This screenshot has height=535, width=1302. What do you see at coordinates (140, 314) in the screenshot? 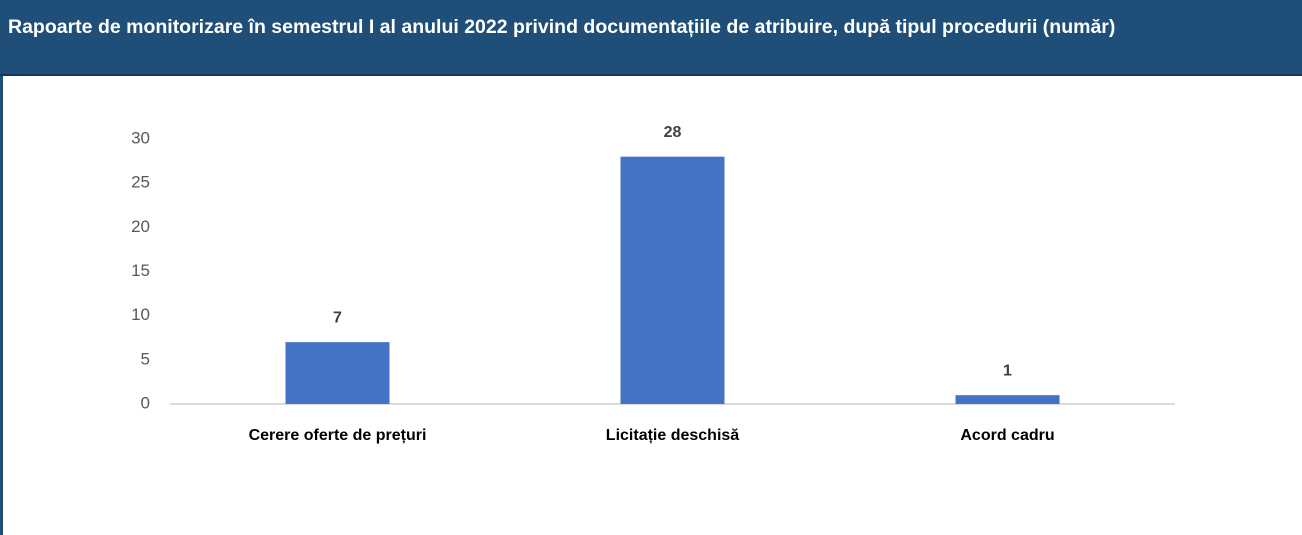
I see `y-tick-label: 10` at bounding box center [140, 314].